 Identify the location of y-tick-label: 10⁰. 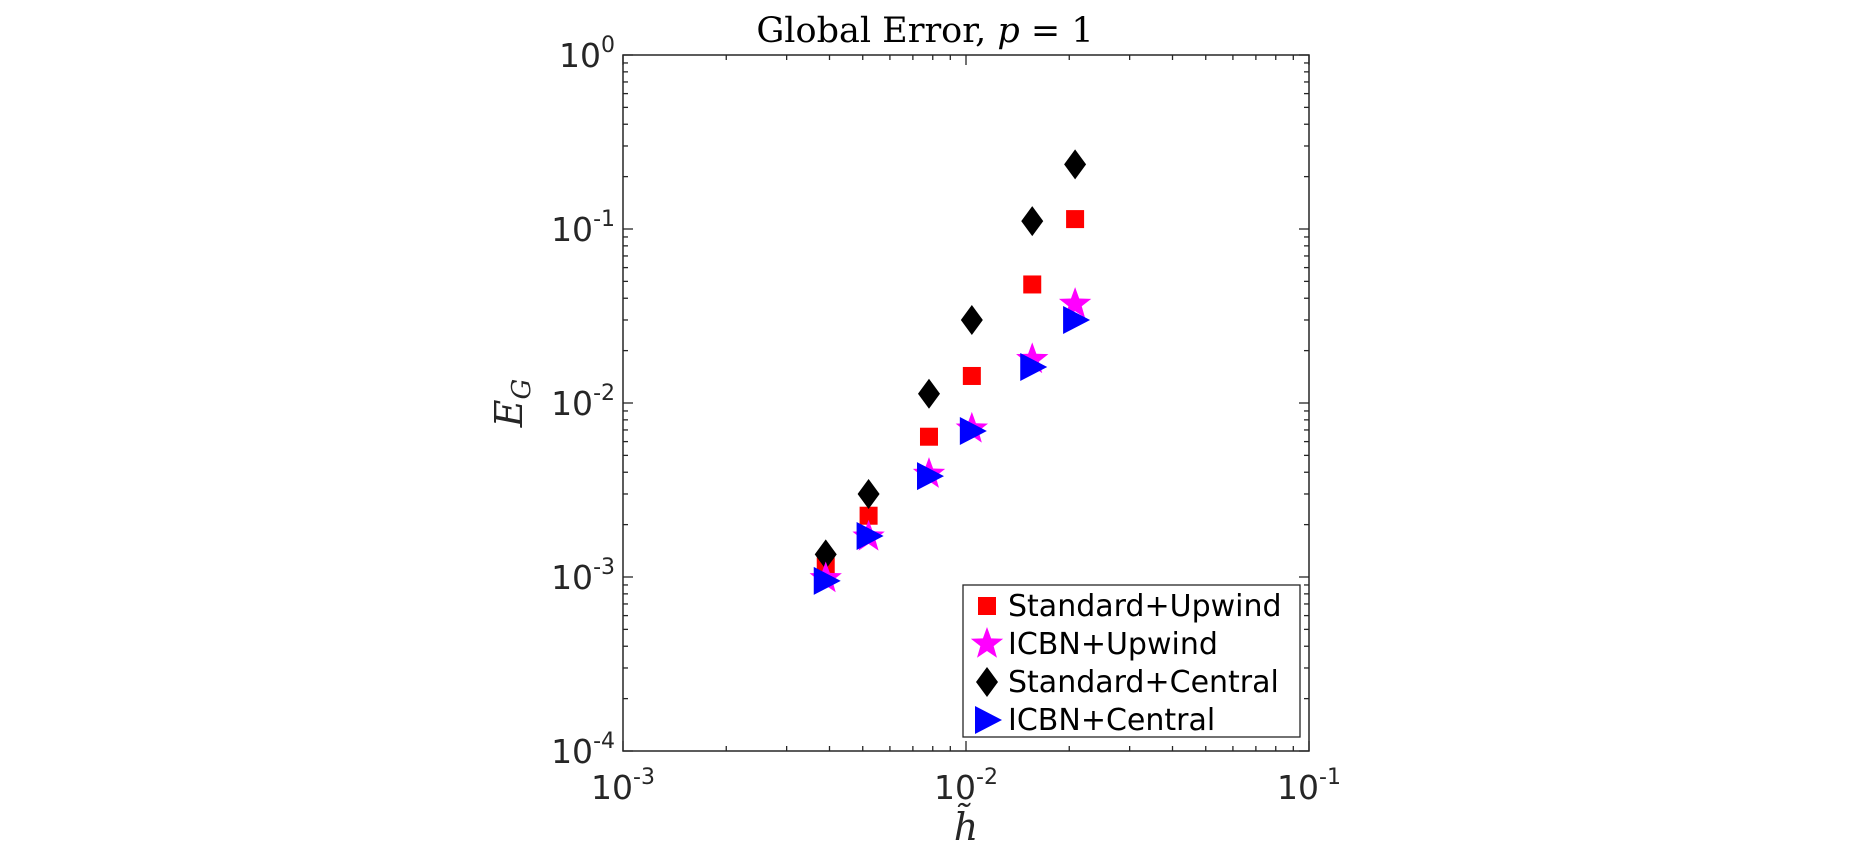
(587, 54).